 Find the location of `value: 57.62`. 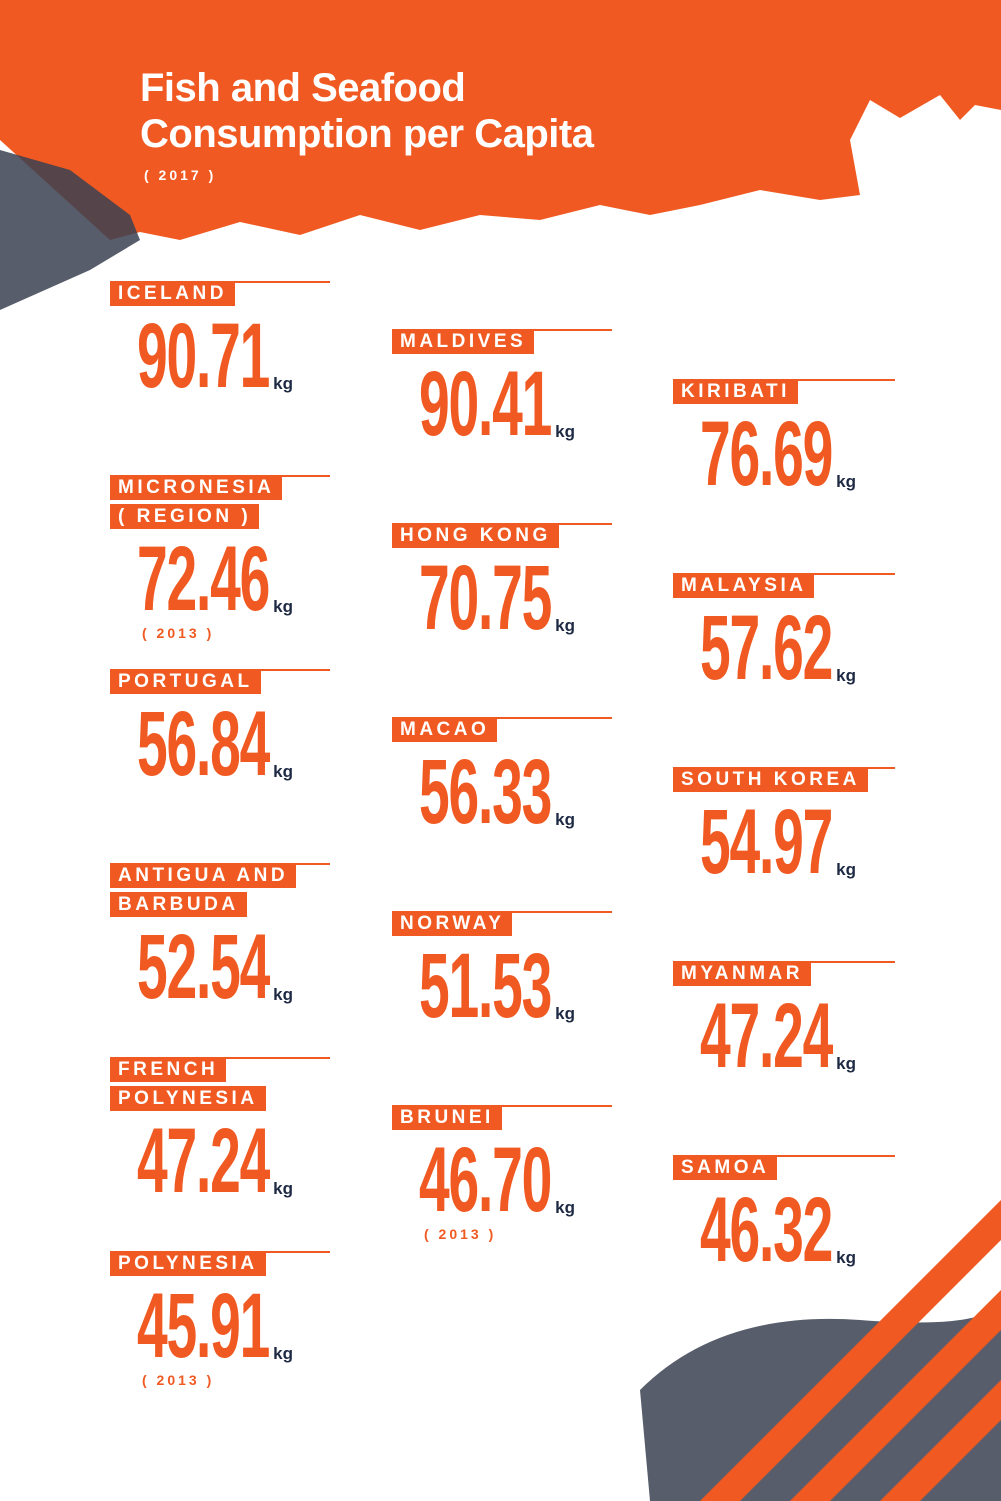

value: 57.62 is located at coordinates (766, 648).